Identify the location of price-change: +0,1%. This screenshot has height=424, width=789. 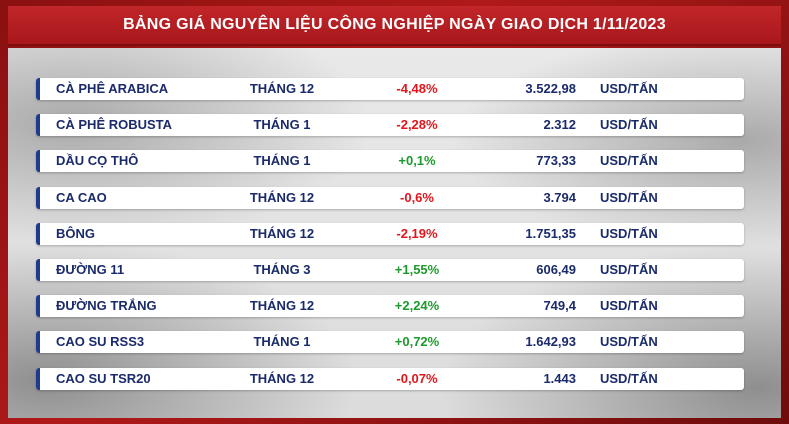
(417, 161).